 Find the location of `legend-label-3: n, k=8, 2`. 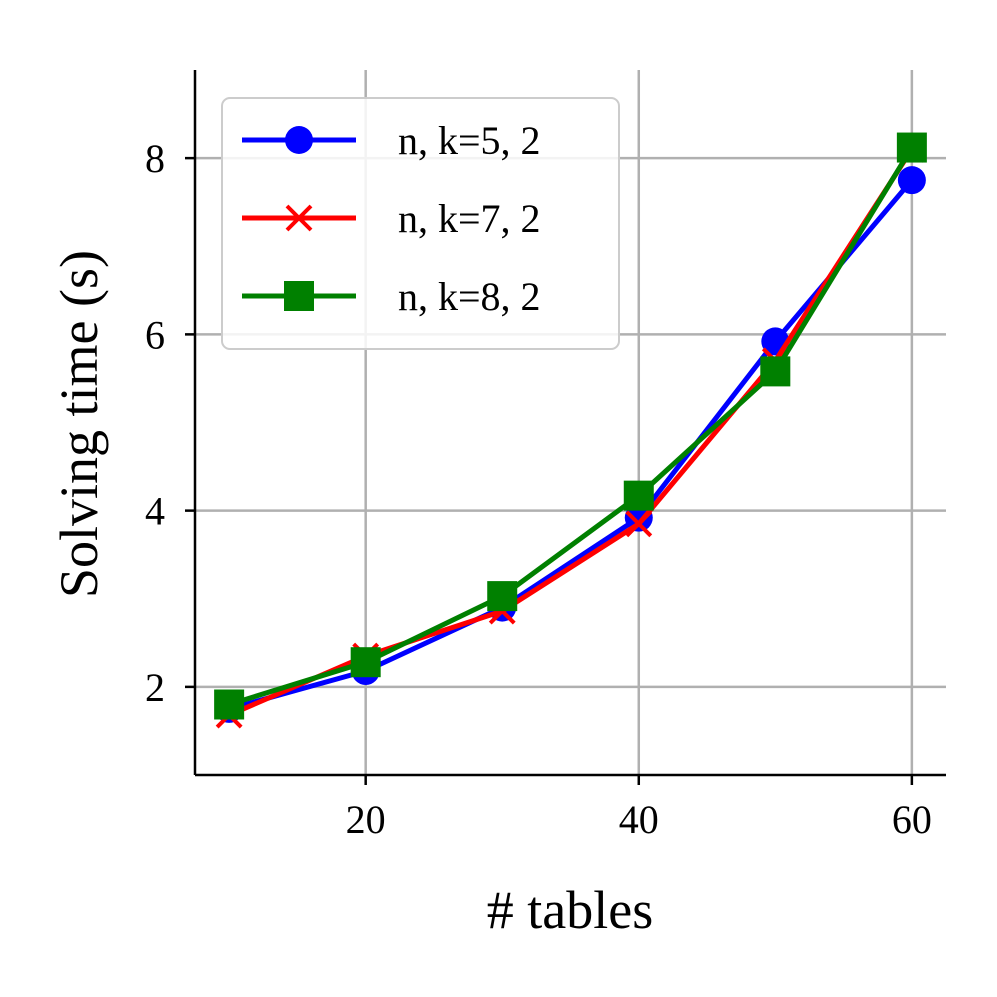

legend-label-3: n, k=8, 2 is located at coordinates (469, 296).